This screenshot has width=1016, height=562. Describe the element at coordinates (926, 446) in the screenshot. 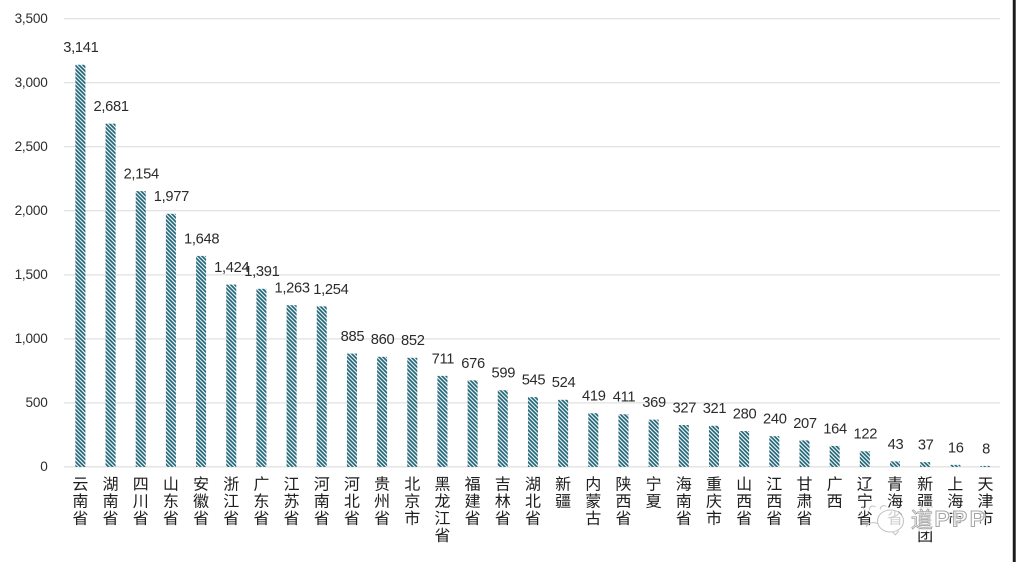

I see `svg-text: 37` at that location.